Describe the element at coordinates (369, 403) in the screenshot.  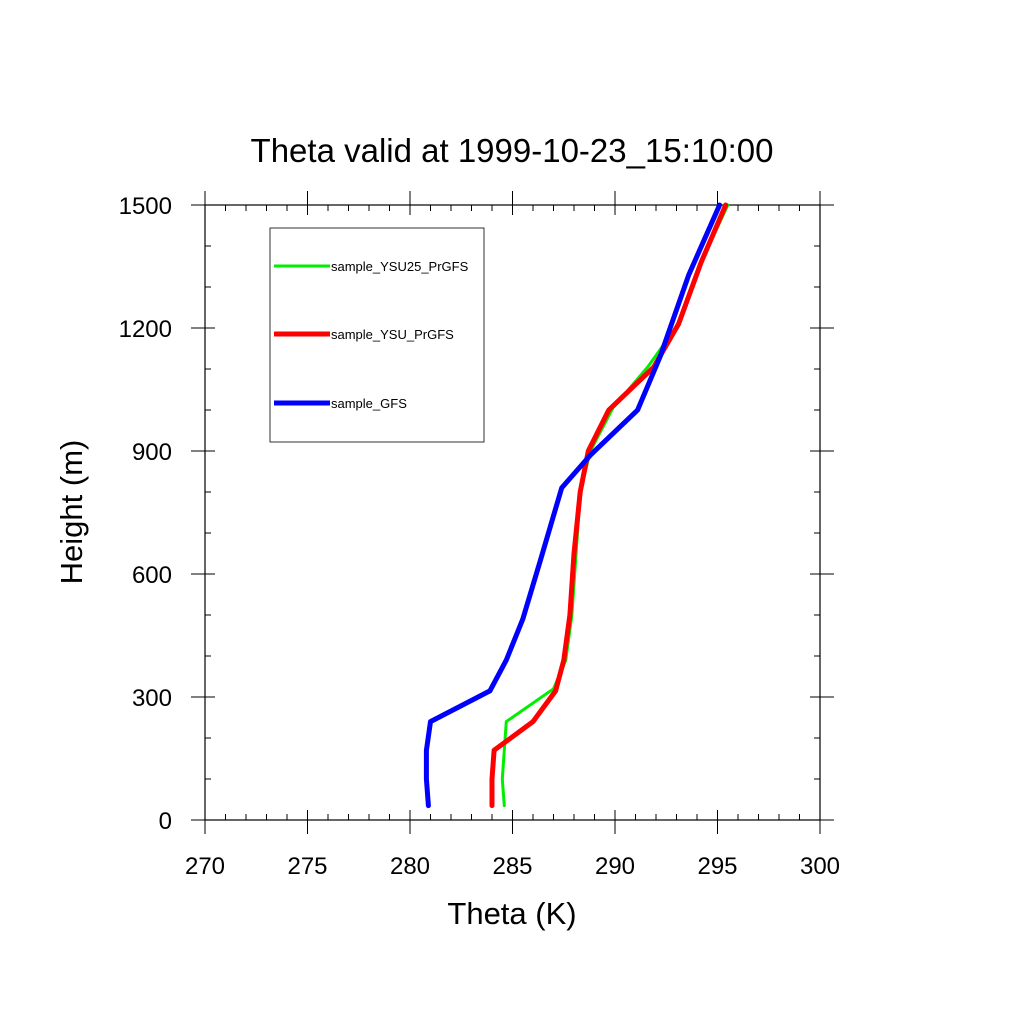
I see `legend-label: sample_GFS` at that location.